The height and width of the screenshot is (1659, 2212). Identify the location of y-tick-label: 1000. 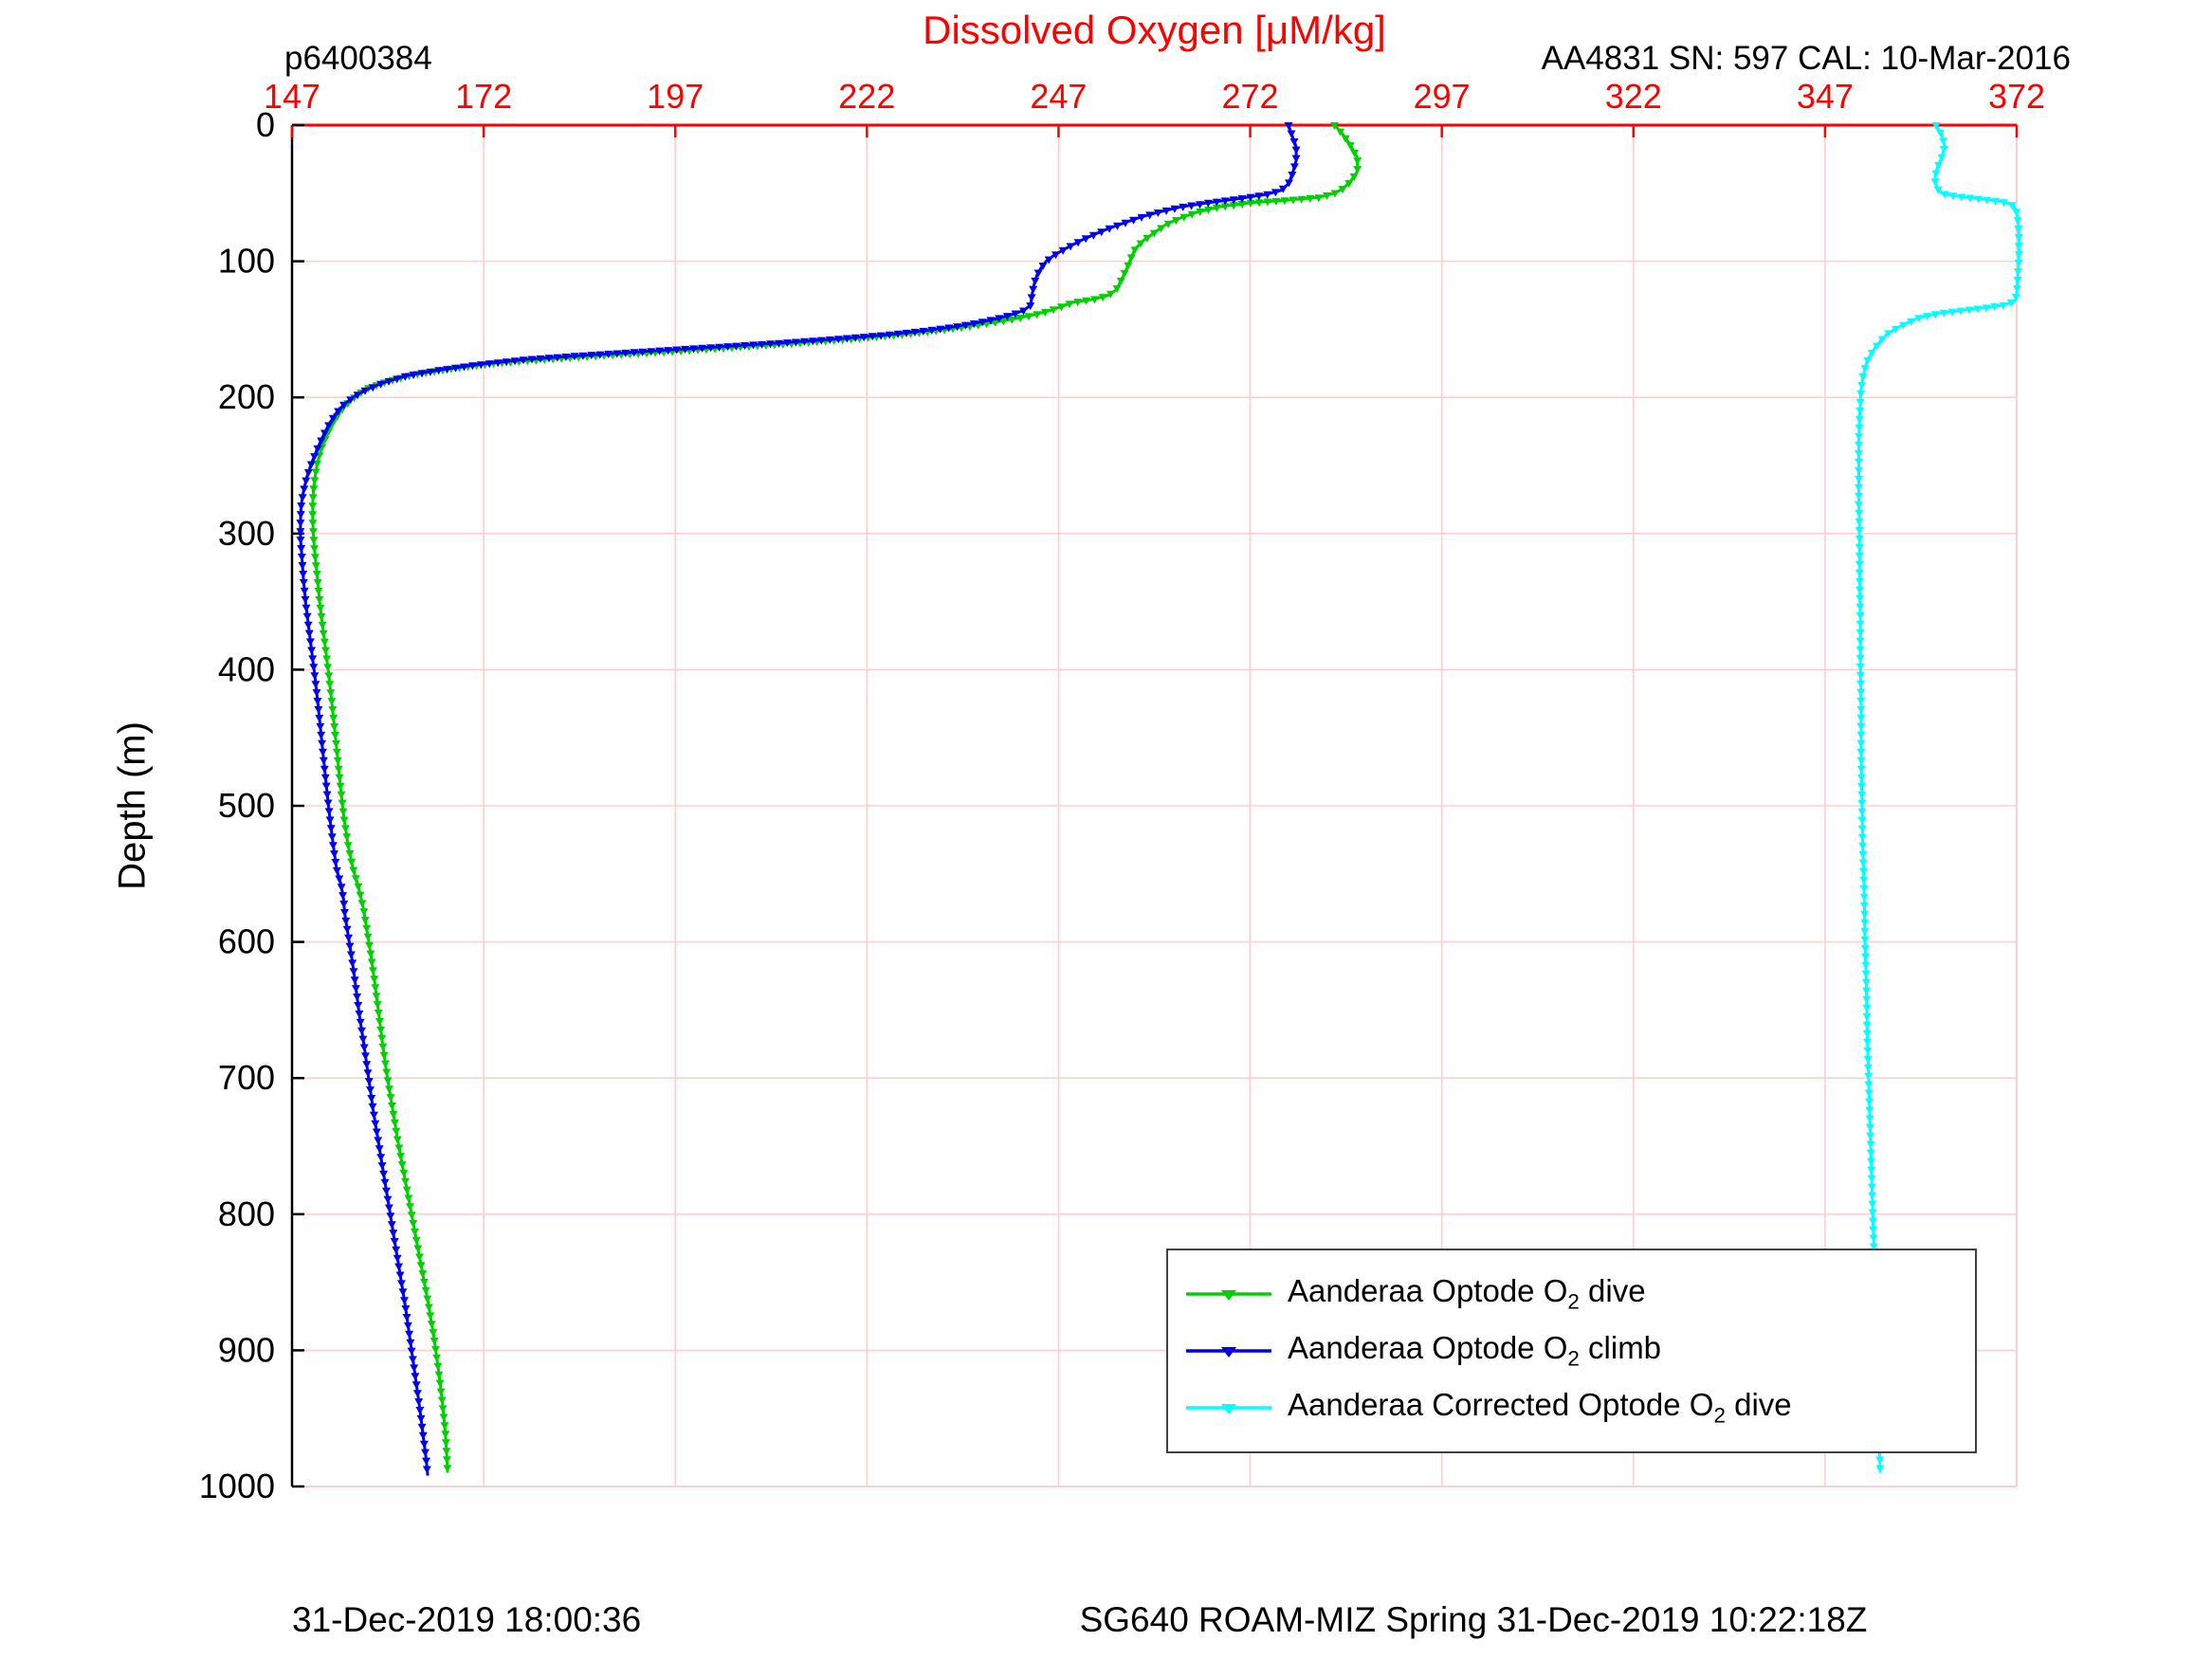
(237, 1486).